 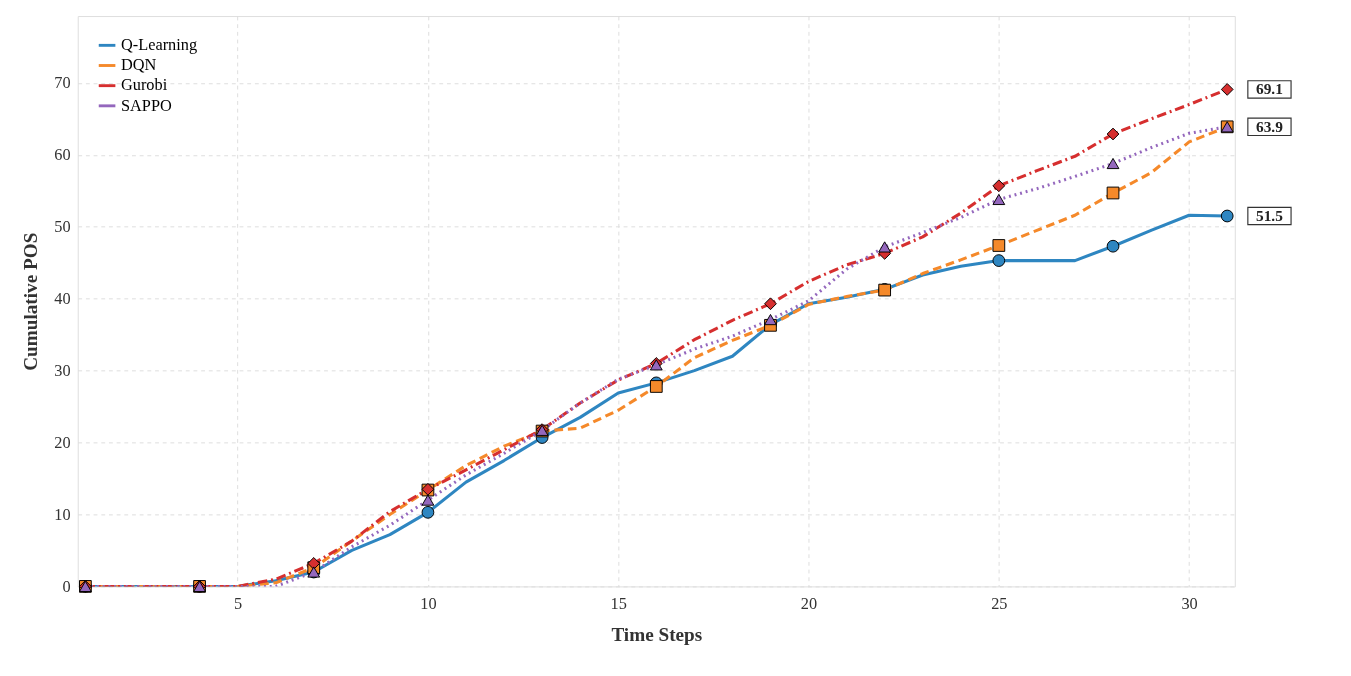 What do you see at coordinates (238, 603) in the screenshot?
I see `x-tick-label: 5` at bounding box center [238, 603].